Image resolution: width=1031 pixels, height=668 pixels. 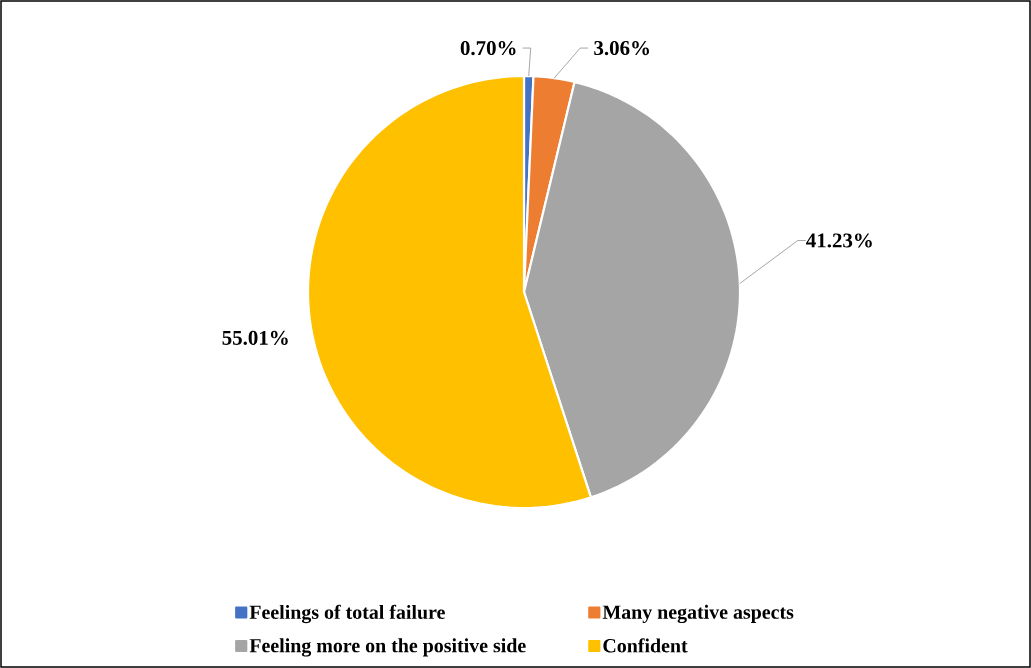 What do you see at coordinates (387, 647) in the screenshot?
I see `legend-label: Feeling more on the positive side` at bounding box center [387, 647].